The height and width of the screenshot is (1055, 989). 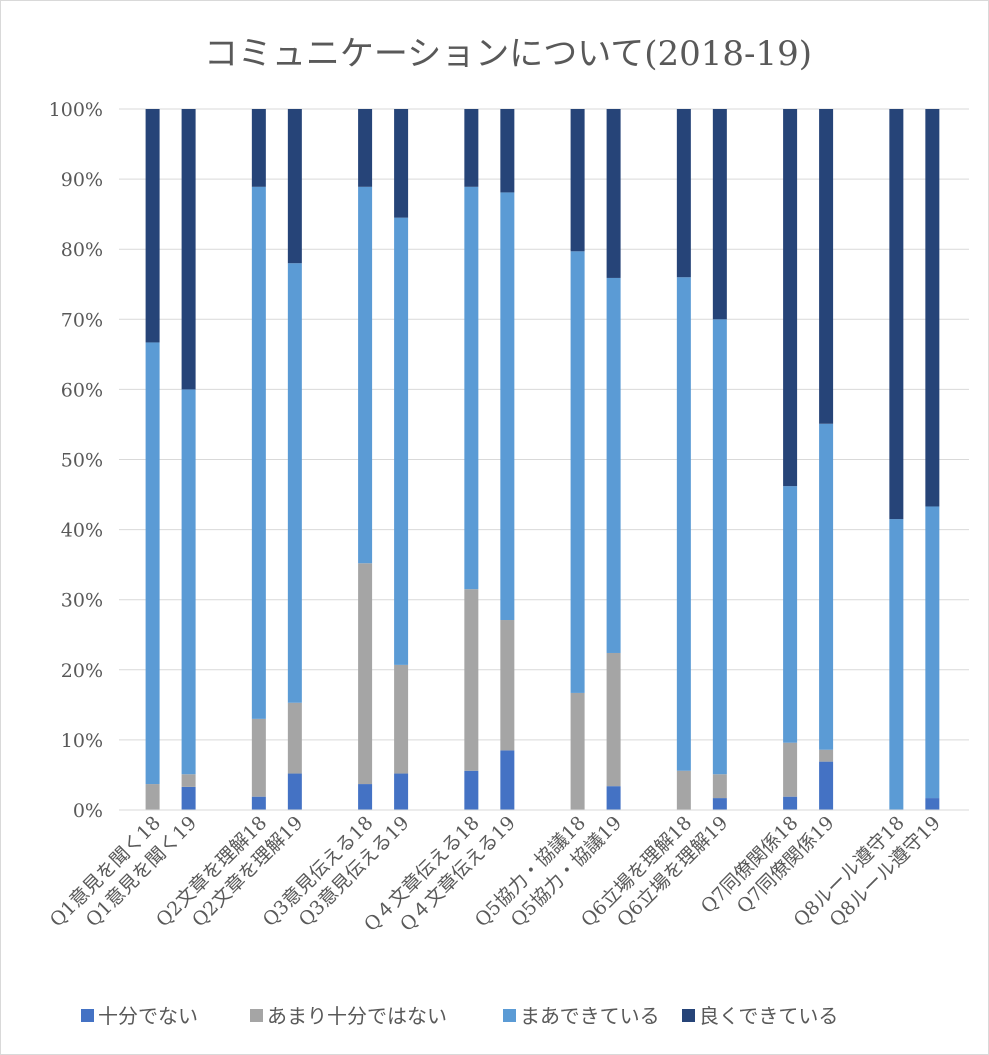 What do you see at coordinates (508, 54) in the screenshot?
I see `chart-title: コミュニケーションについて(2018-19)` at bounding box center [508, 54].